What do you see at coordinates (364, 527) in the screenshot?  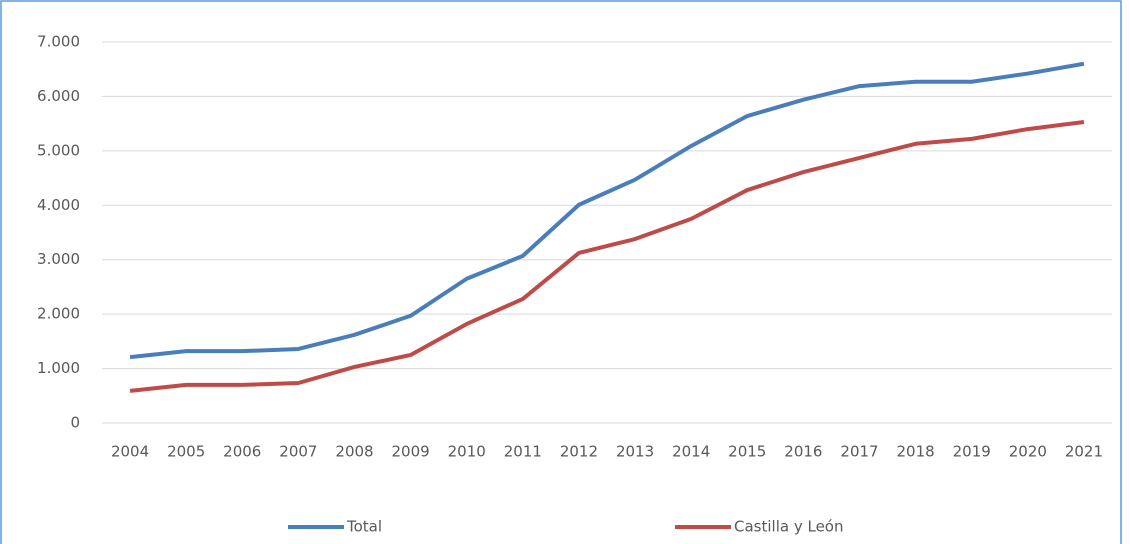 I see `legend-label: Total` at bounding box center [364, 527].